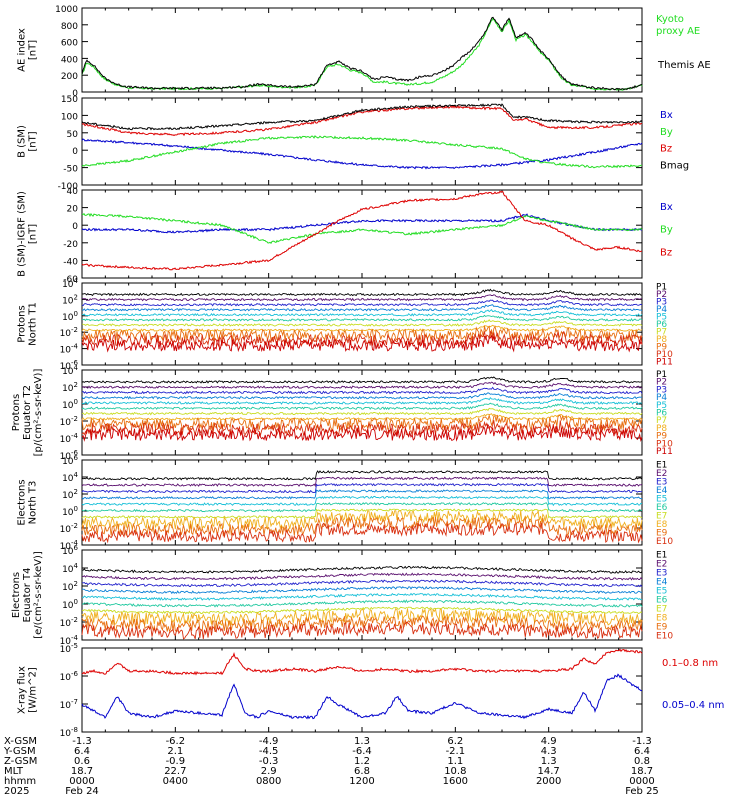 The width and height of the screenshot is (750, 800). What do you see at coordinates (269, 751) in the screenshot?
I see `xaxis-value: -4.5` at bounding box center [269, 751].